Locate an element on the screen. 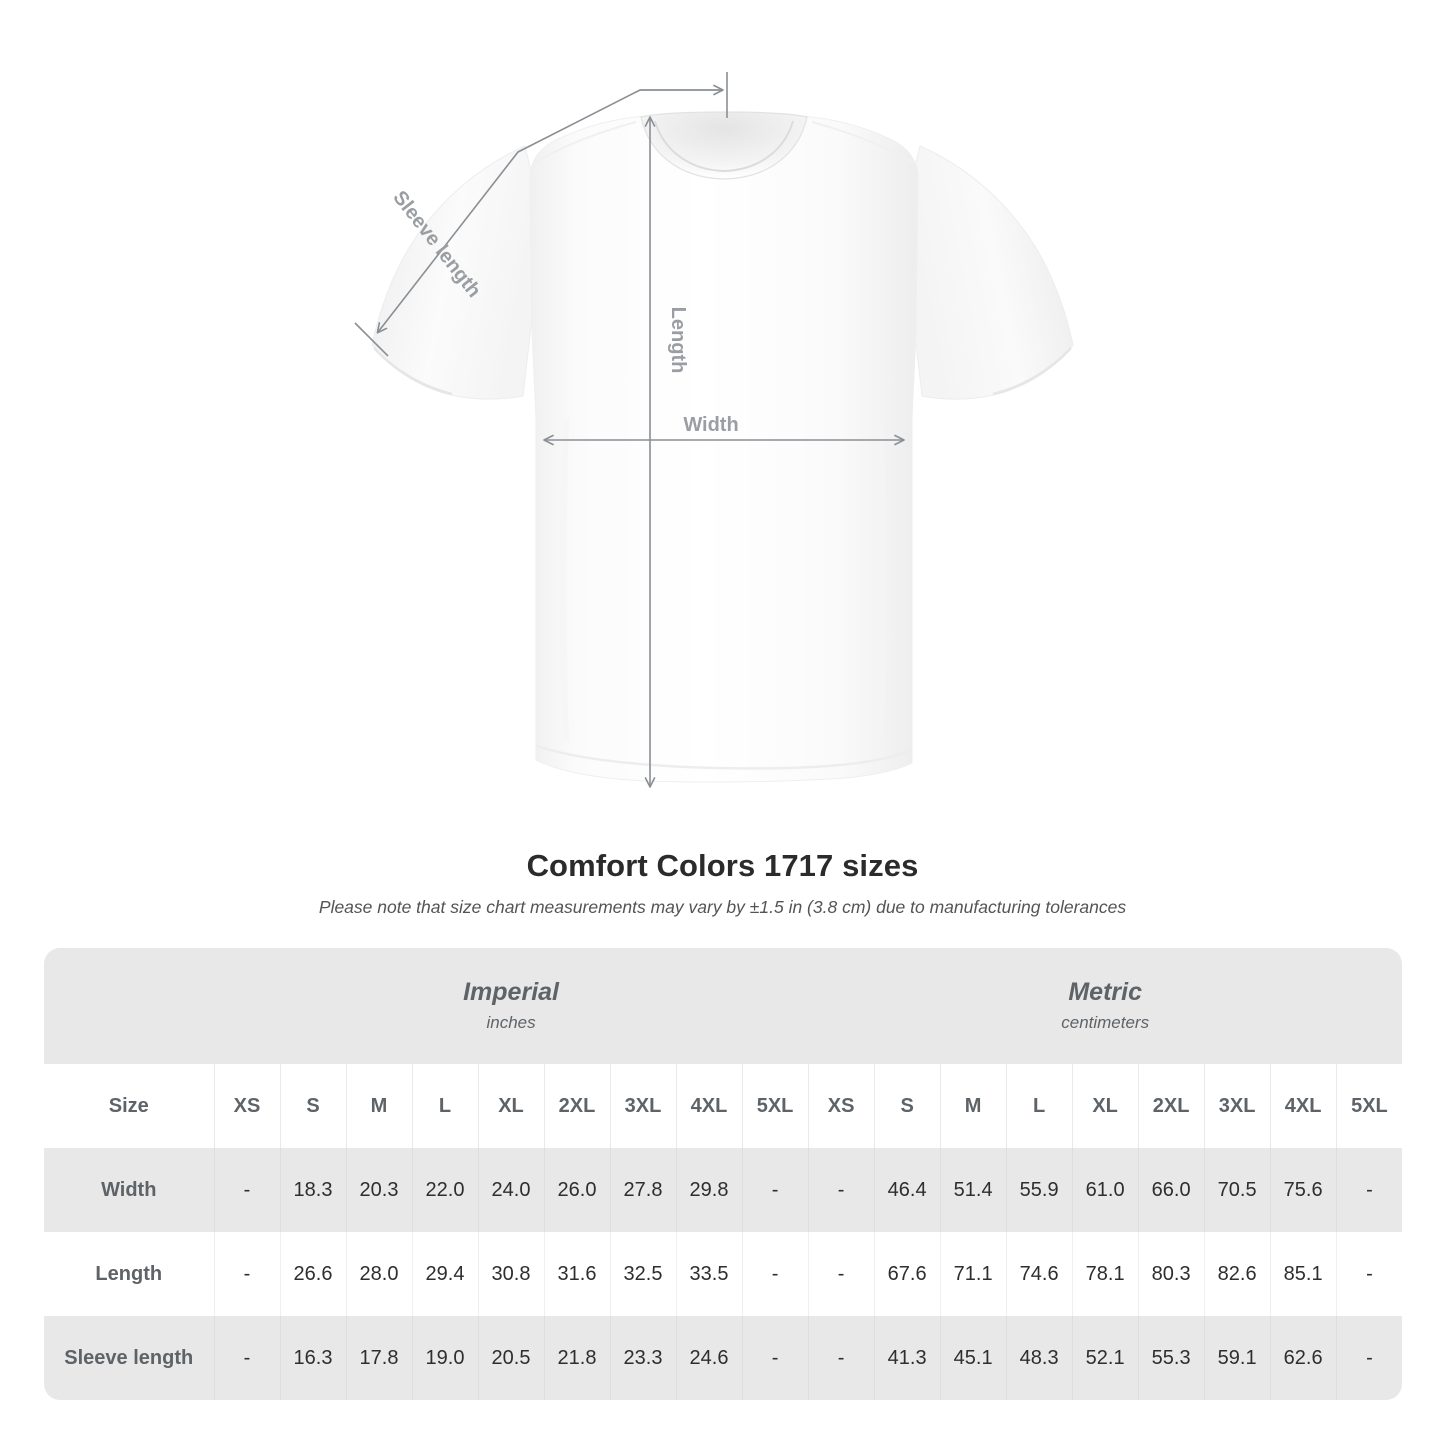  cell-length-imperial-xl: 30.8 is located at coordinates (511, 1274).